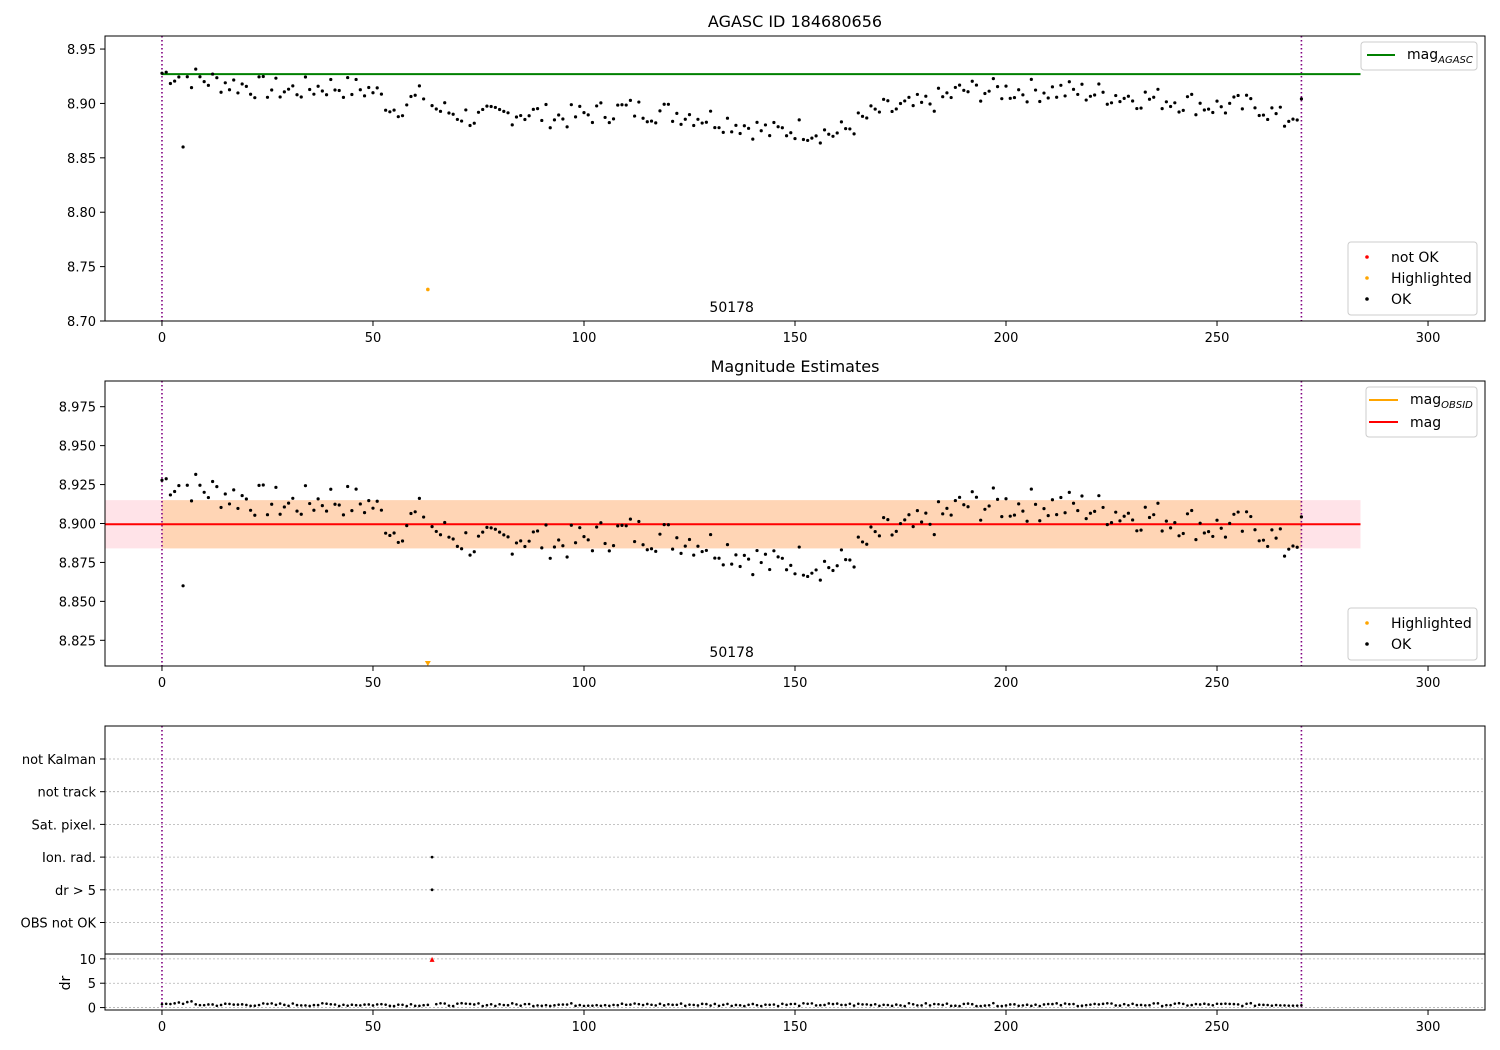  I want to click on flag-row-label: dr > 5, so click(75, 891).